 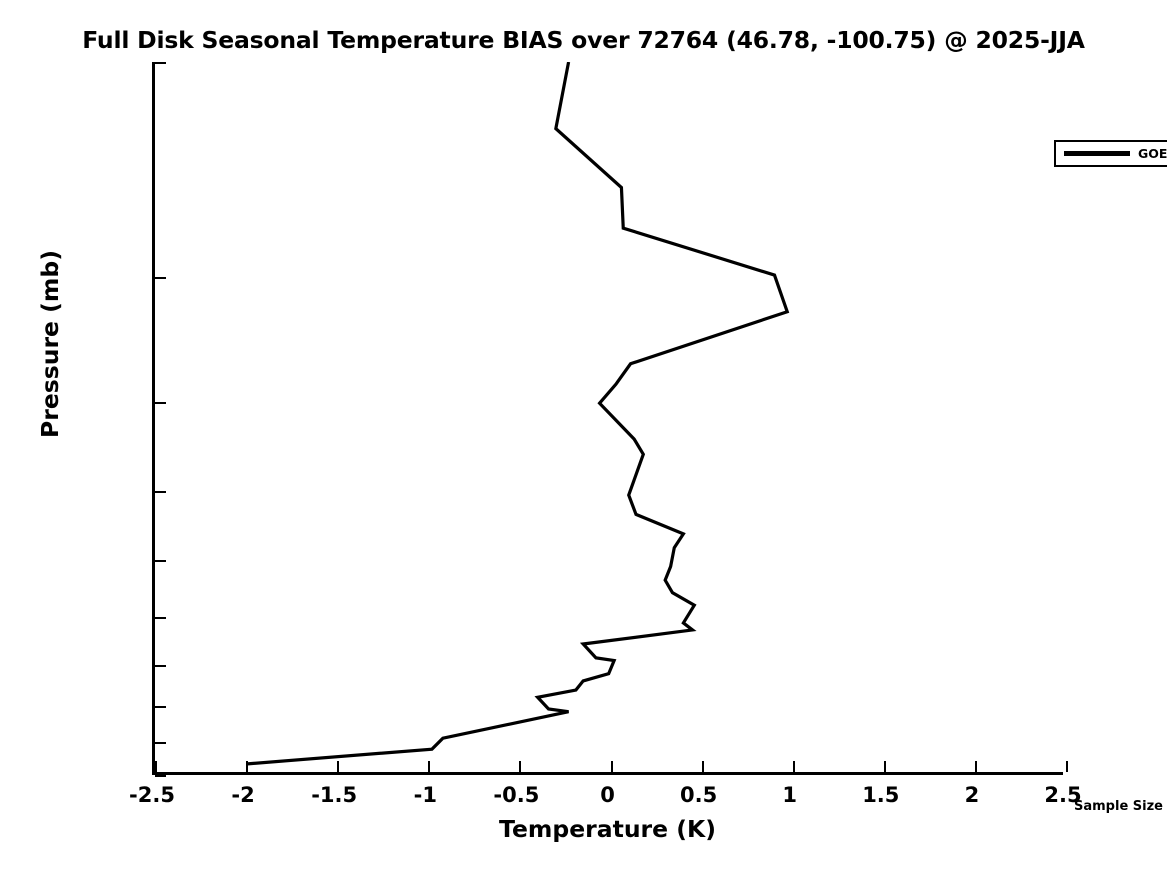 What do you see at coordinates (789, 795) in the screenshot?
I see `x-tick-label: 1` at bounding box center [789, 795].